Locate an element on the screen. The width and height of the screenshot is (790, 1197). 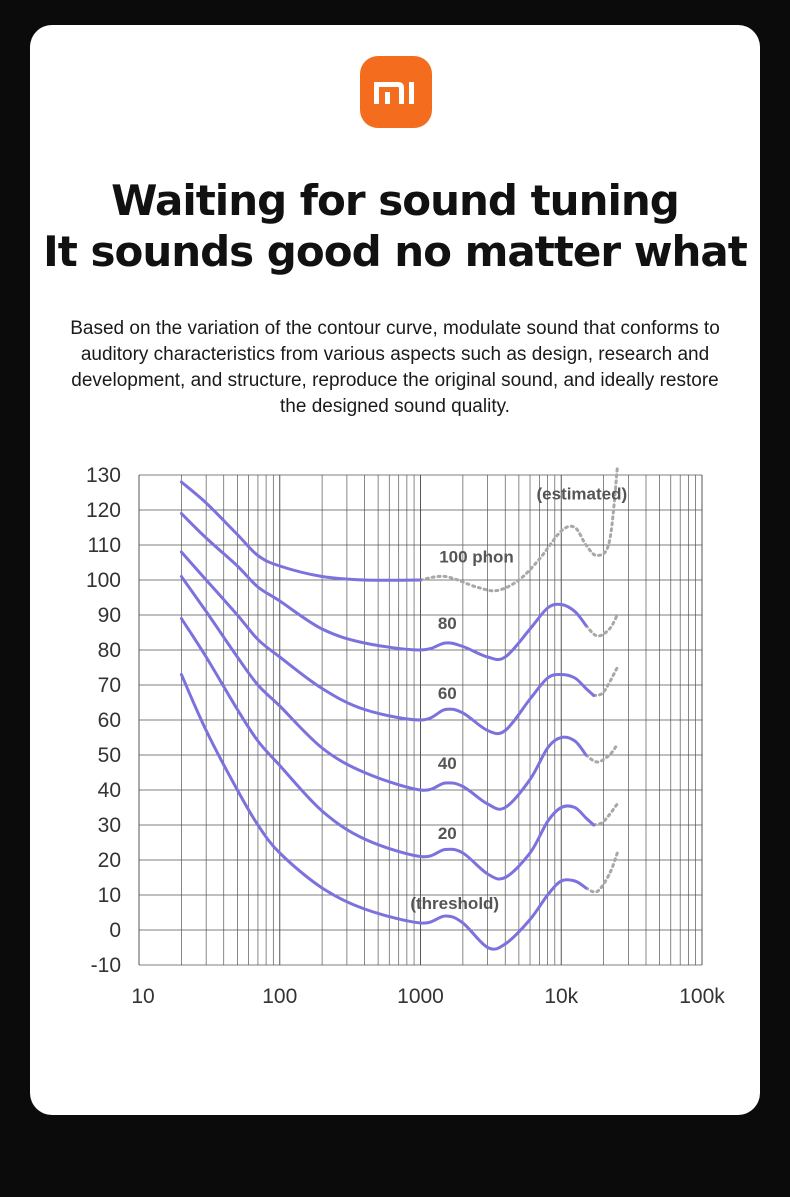
y-tick-label: 40 is located at coordinates (109, 790).